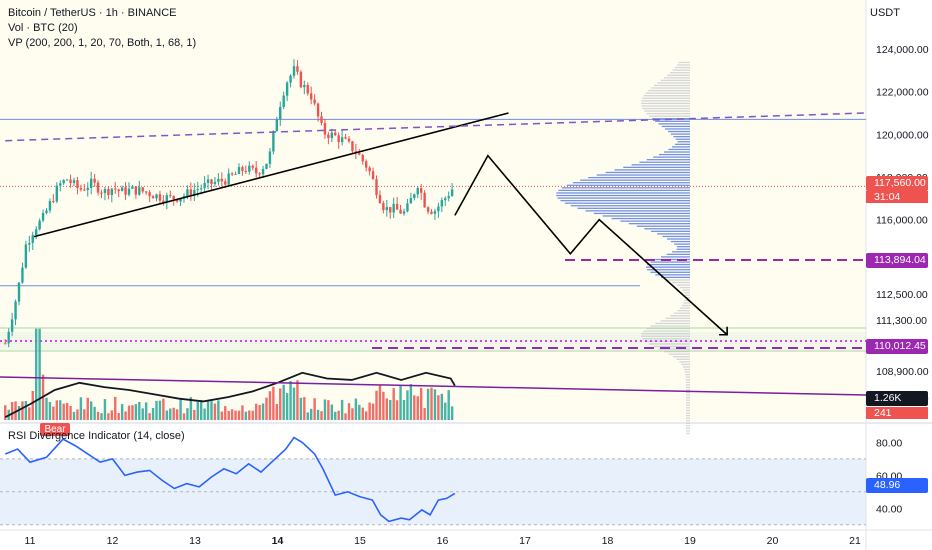 Image resolution: width=932 pixels, height=550 pixels. What do you see at coordinates (885, 13) in the screenshot?
I see `currency-label: USDT` at bounding box center [885, 13].